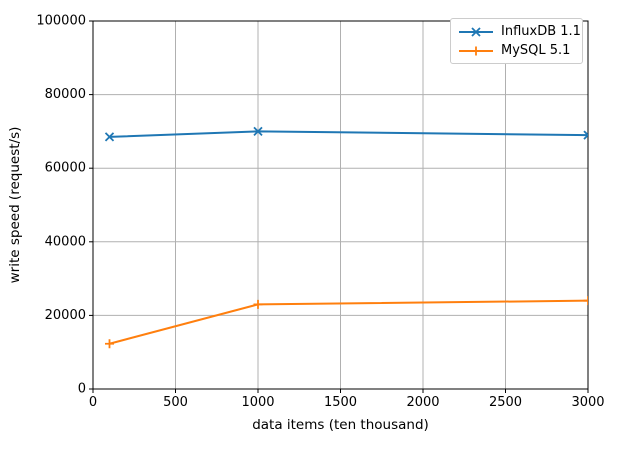  Describe the element at coordinates (340, 425) in the screenshot. I see `x-axis-label: data items (ten thousand)` at that location.